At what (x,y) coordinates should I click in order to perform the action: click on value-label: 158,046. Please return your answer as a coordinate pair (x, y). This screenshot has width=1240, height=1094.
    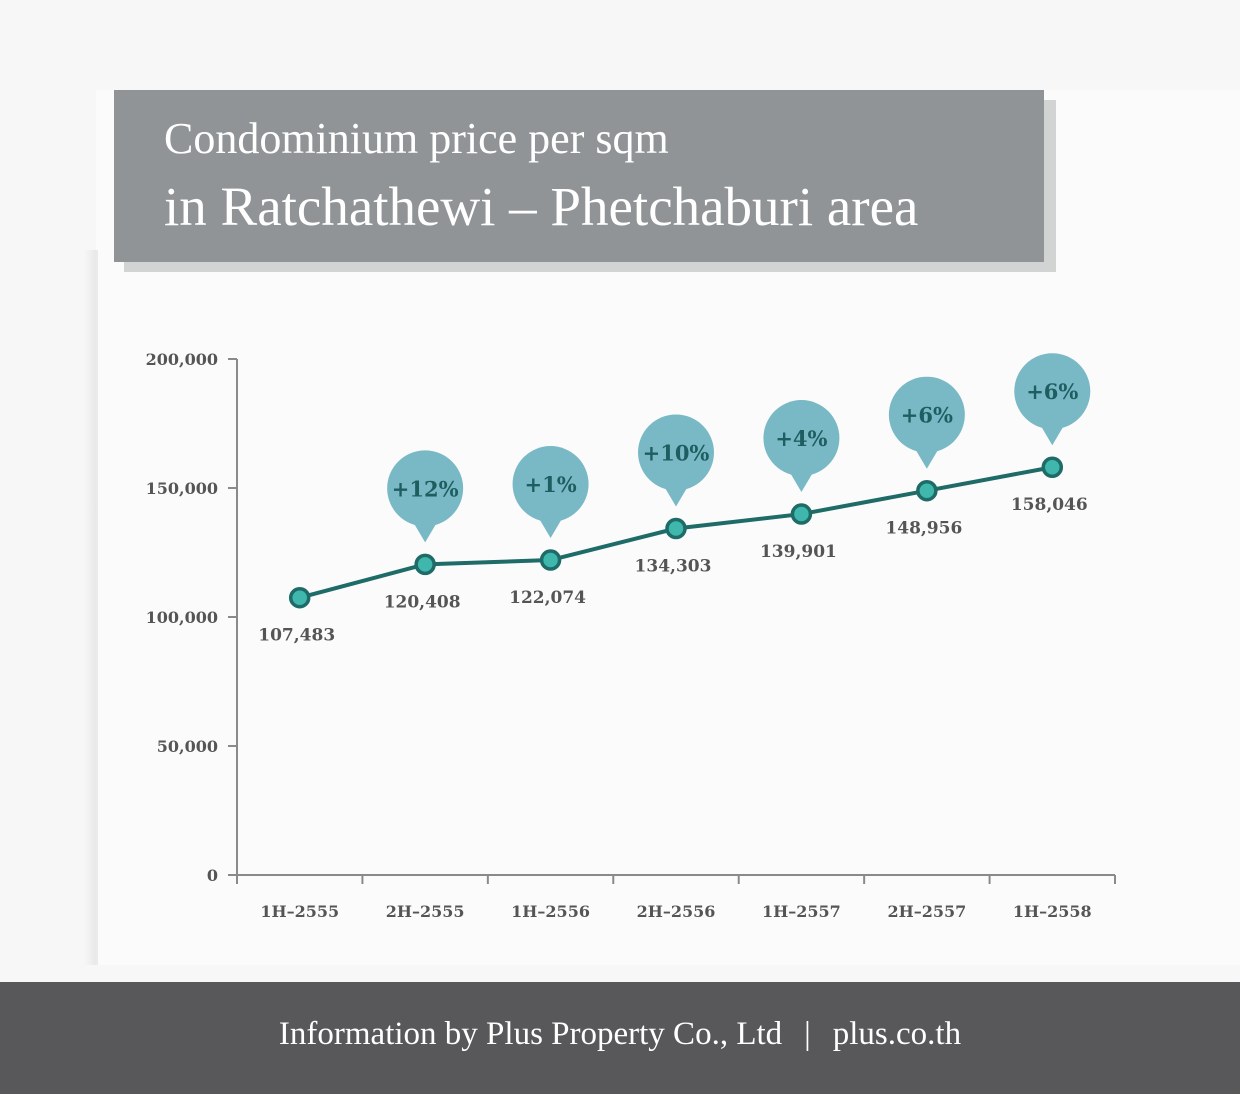
    Looking at the image, I should click on (1049, 505).